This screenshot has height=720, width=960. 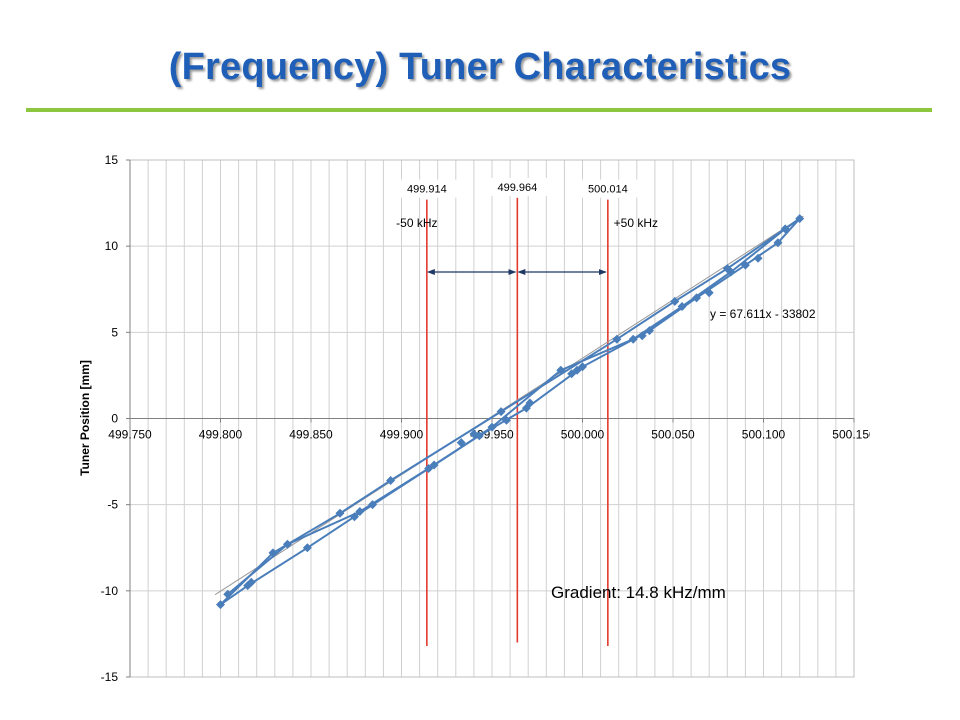 I want to click on y-tick-label: -5, so click(x=112, y=505).